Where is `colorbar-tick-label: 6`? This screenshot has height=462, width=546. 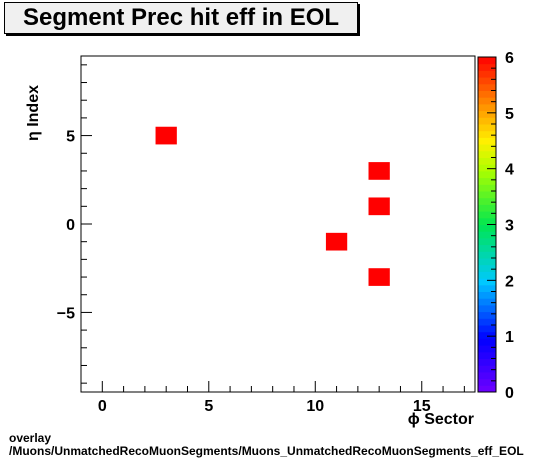 colorbar-tick-label: 6 is located at coordinates (509, 58).